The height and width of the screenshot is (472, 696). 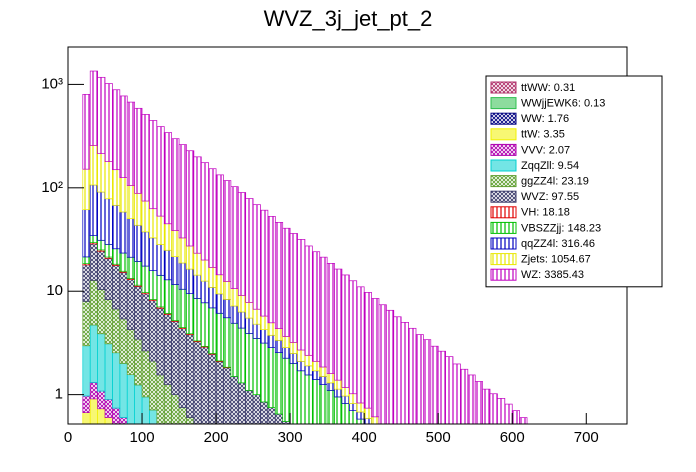 I want to click on x-tick-label: 300, so click(x=290, y=437).